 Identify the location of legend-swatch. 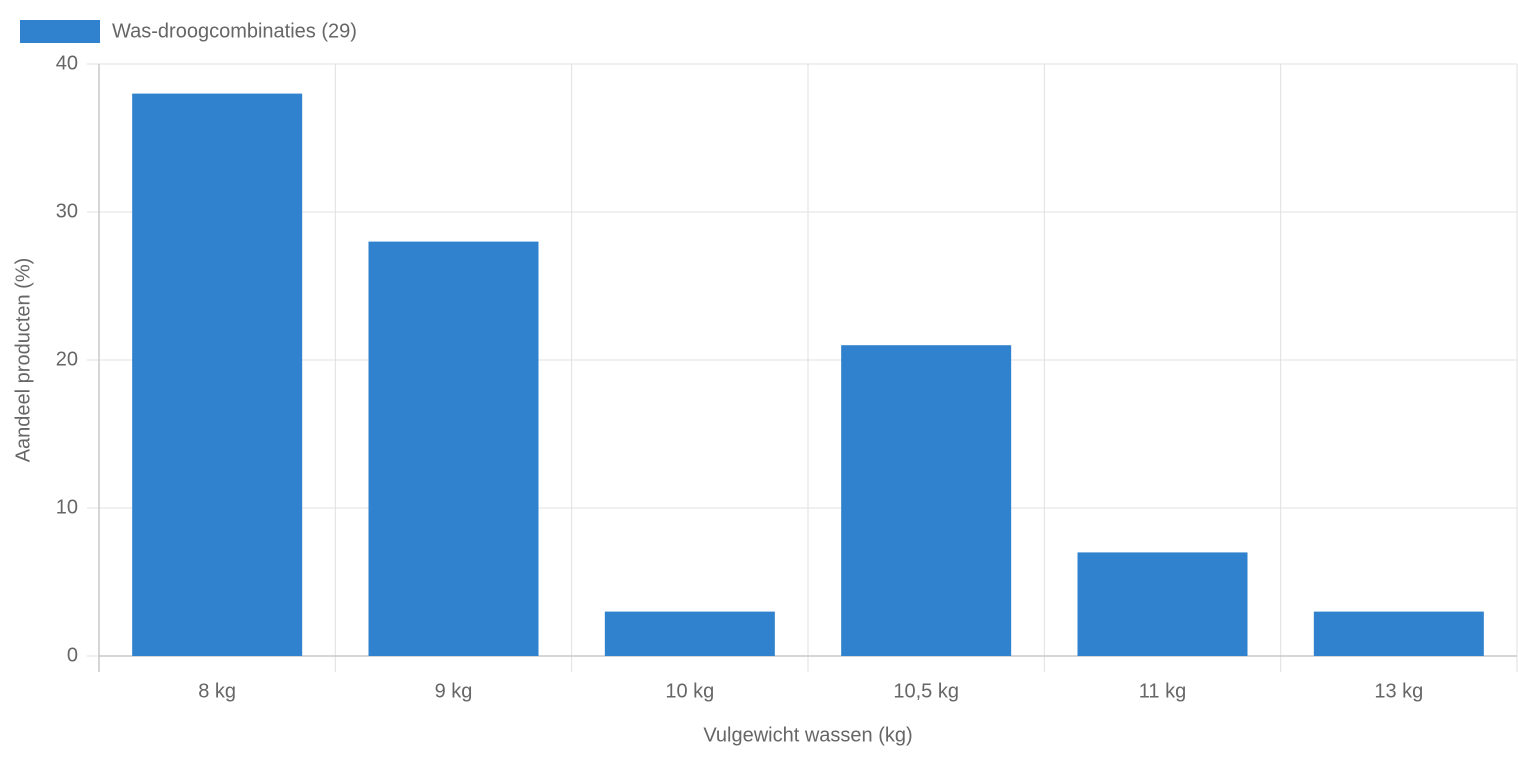
(60, 31).